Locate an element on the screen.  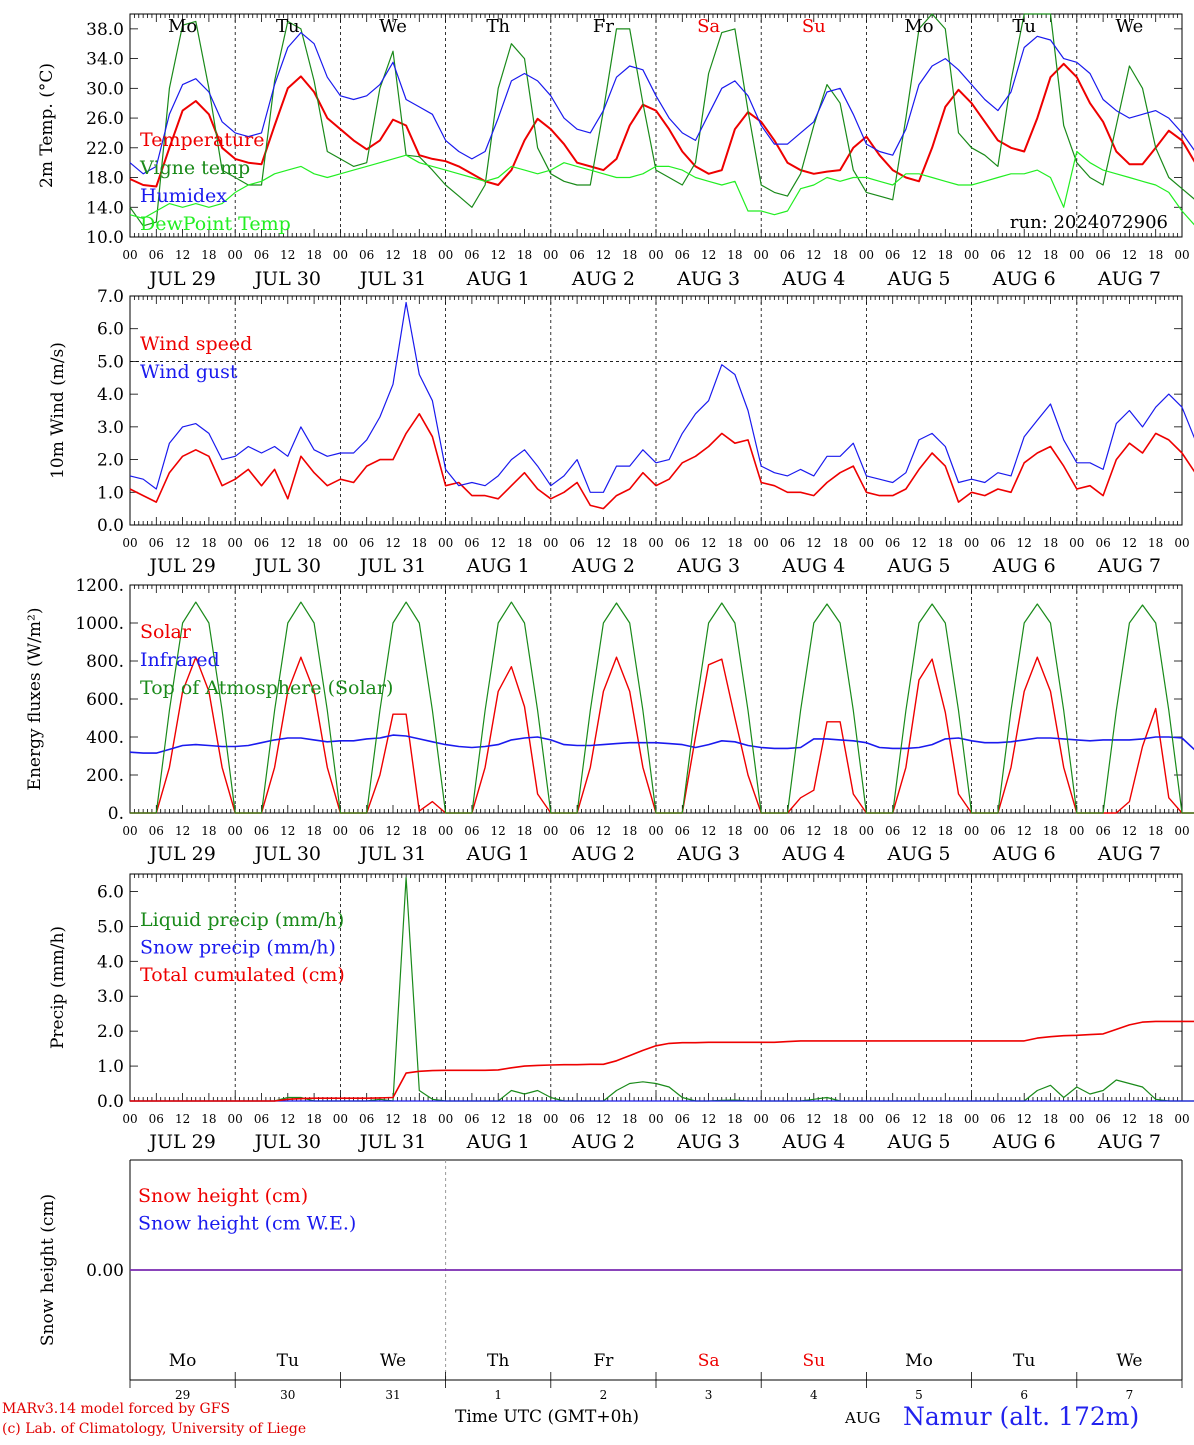
date-label: AUG 3 is located at coordinates (708, 1142).